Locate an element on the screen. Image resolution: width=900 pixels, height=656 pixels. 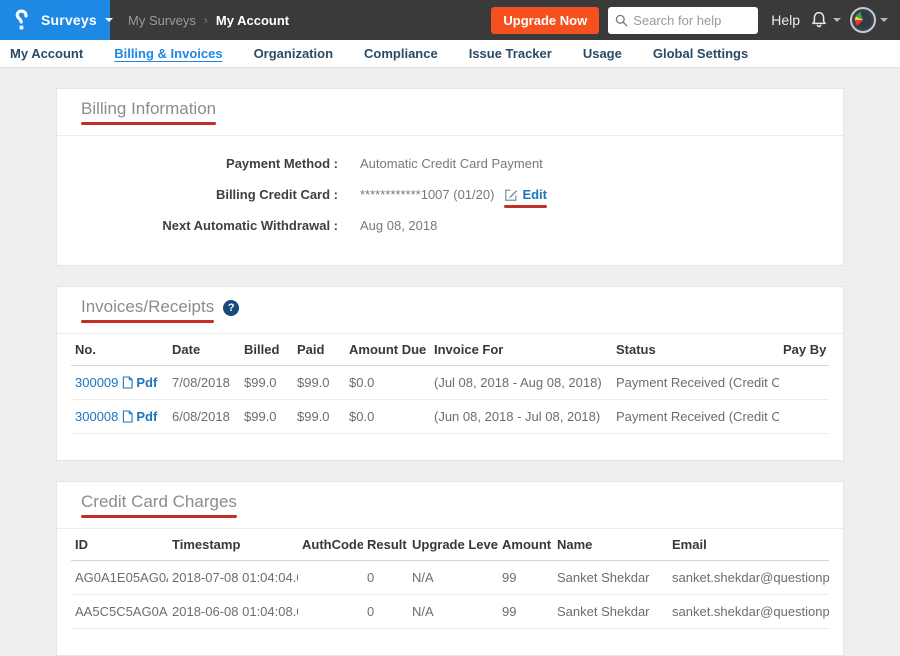
col-id: ID is located at coordinates (119, 545).